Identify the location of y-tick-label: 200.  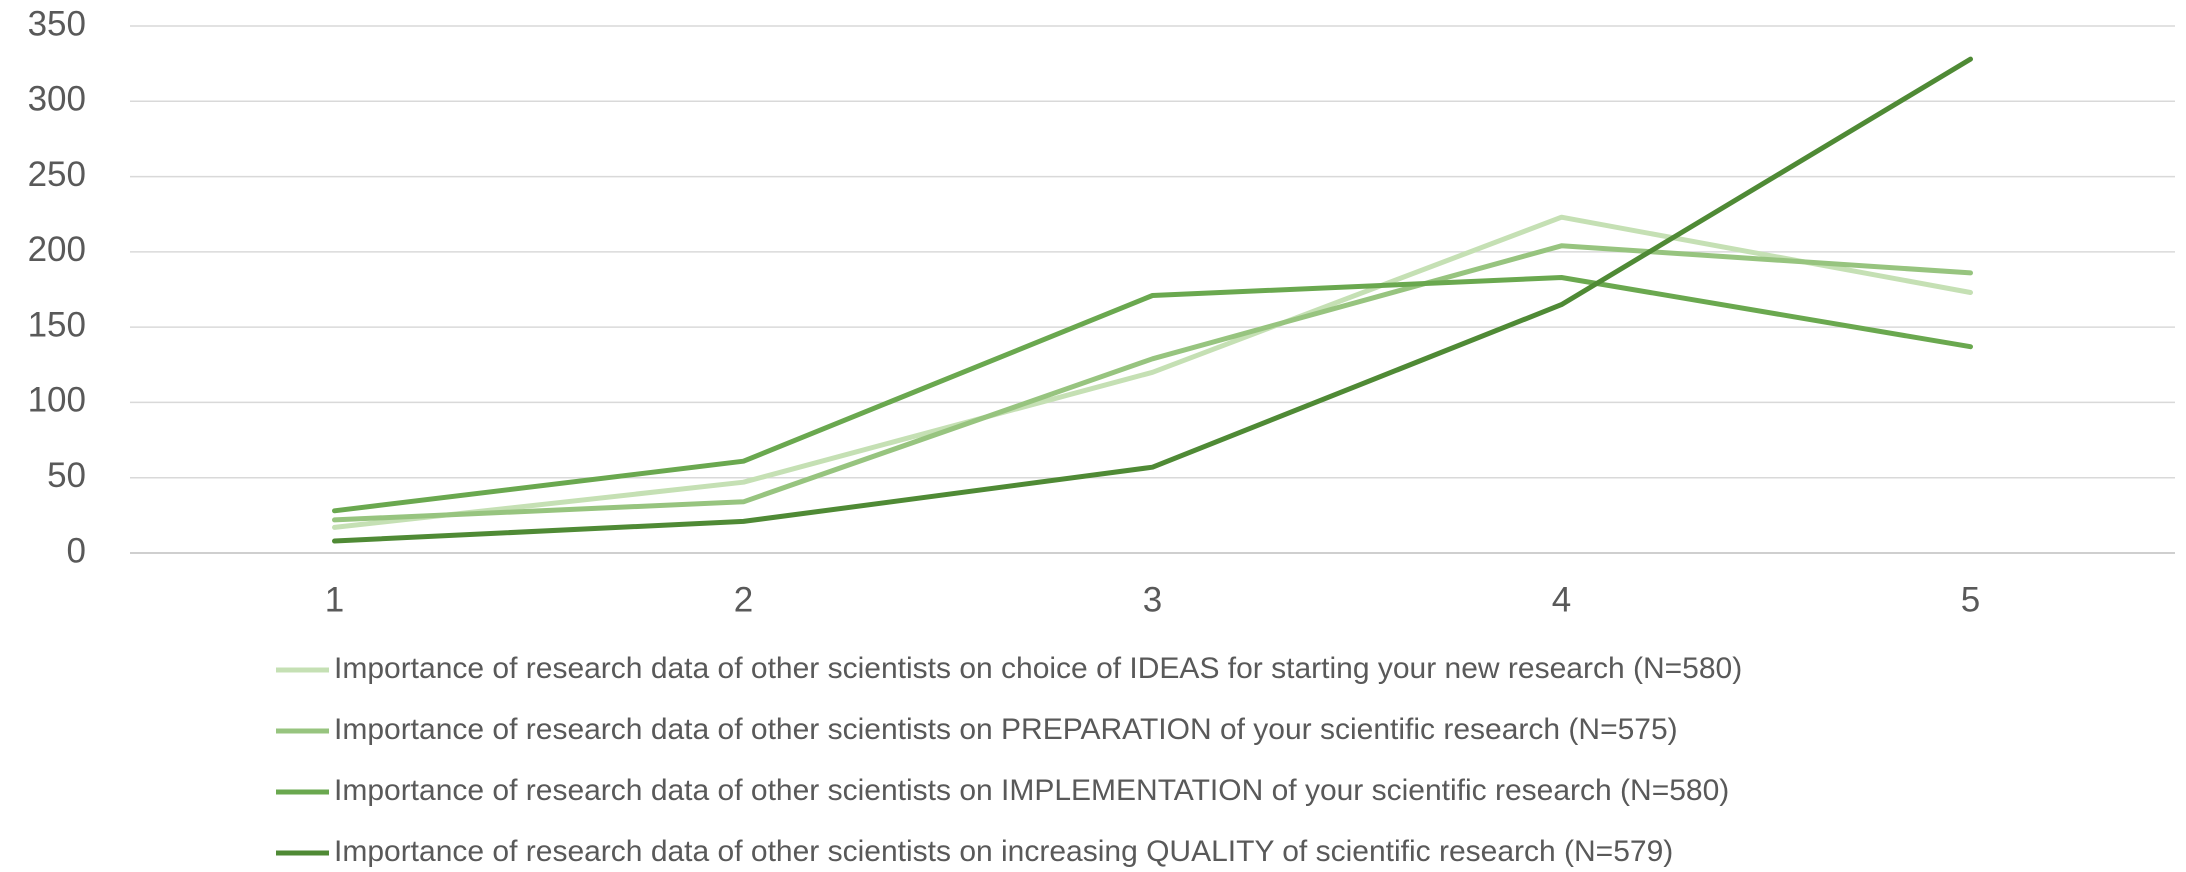
(57, 249).